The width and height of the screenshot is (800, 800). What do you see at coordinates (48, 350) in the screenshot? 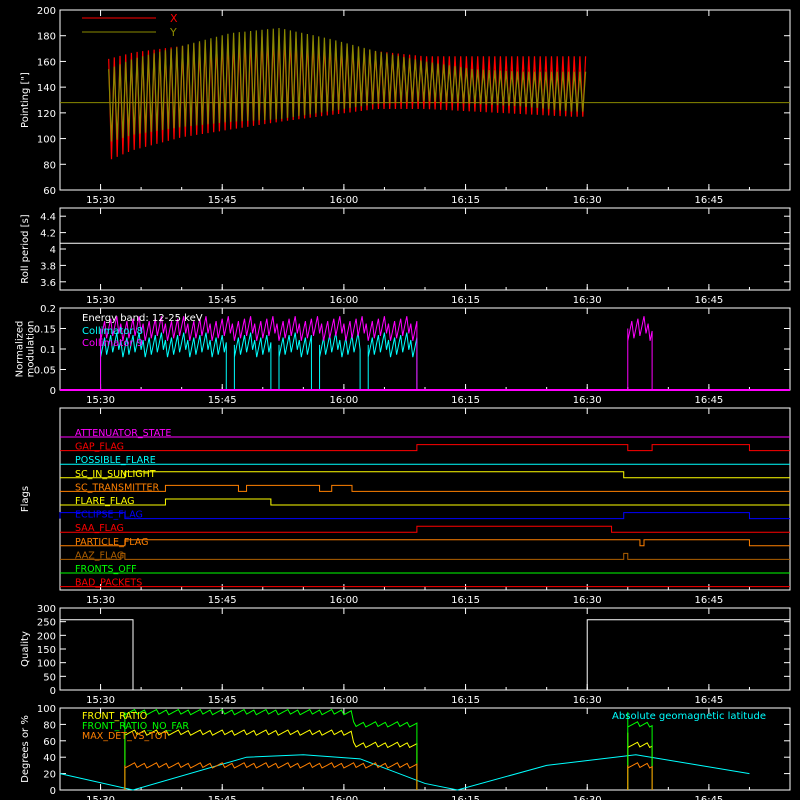
I see `y-tick-label: 0.1` at bounding box center [48, 350].